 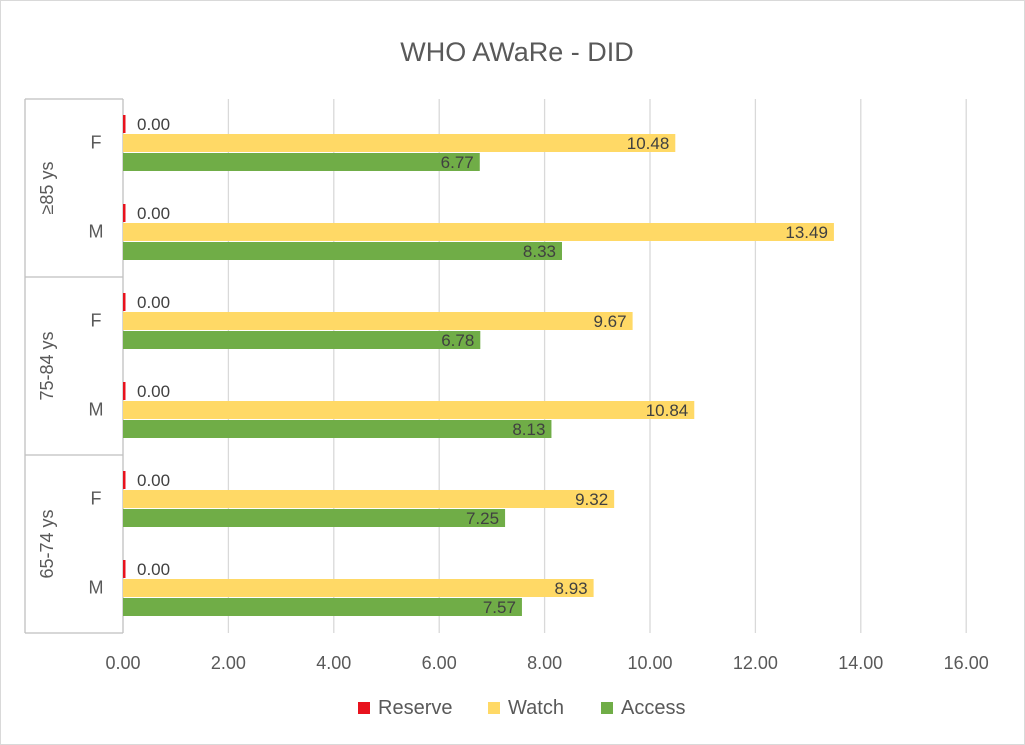 What do you see at coordinates (667, 410) in the screenshot?
I see `data-label: 10.84` at bounding box center [667, 410].